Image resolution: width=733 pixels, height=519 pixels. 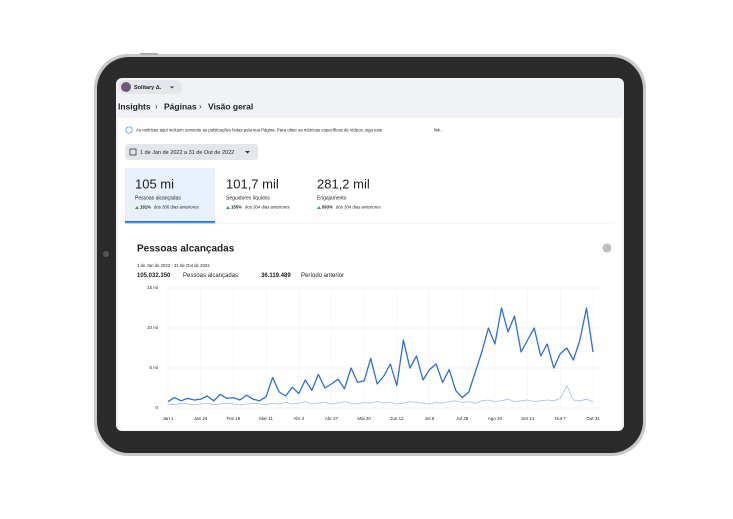 What do you see at coordinates (327, 207) in the screenshot?
I see `metric-change: 893%` at bounding box center [327, 207].